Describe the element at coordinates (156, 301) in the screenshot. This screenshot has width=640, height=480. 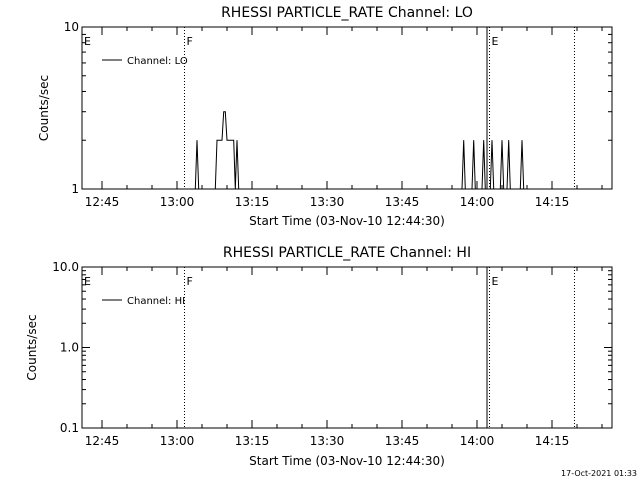
I see `legend-entry: Channel: HI` at that location.